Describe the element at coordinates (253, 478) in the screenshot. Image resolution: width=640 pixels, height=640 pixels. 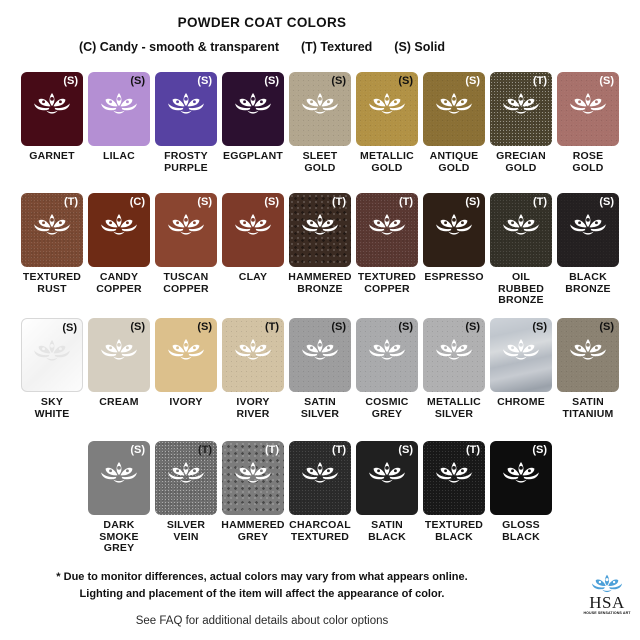
I see `color-swatch-hammered-grey: (T)` at that location.